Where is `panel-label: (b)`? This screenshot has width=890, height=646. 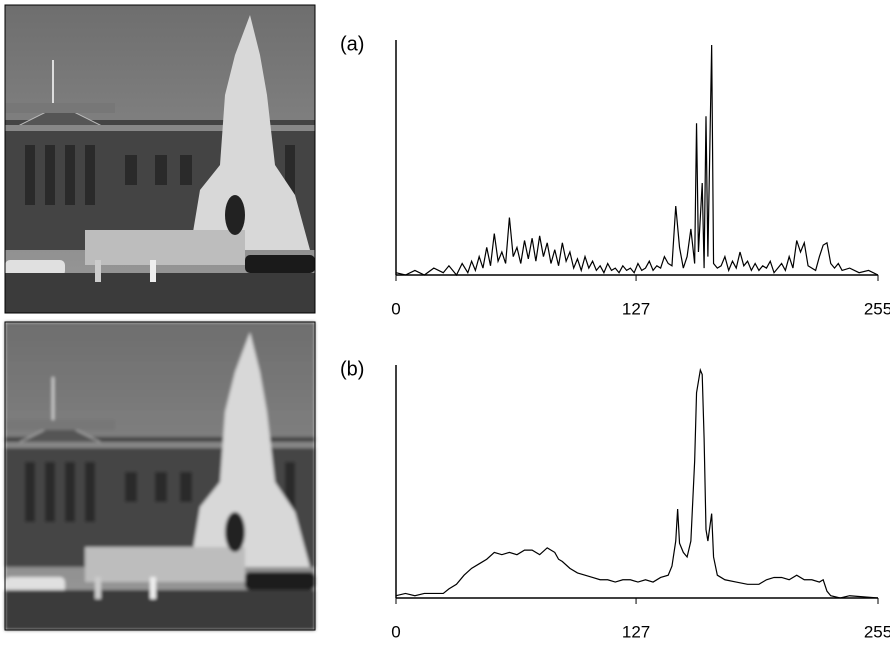 panel-label: (b) is located at coordinates (352, 369).